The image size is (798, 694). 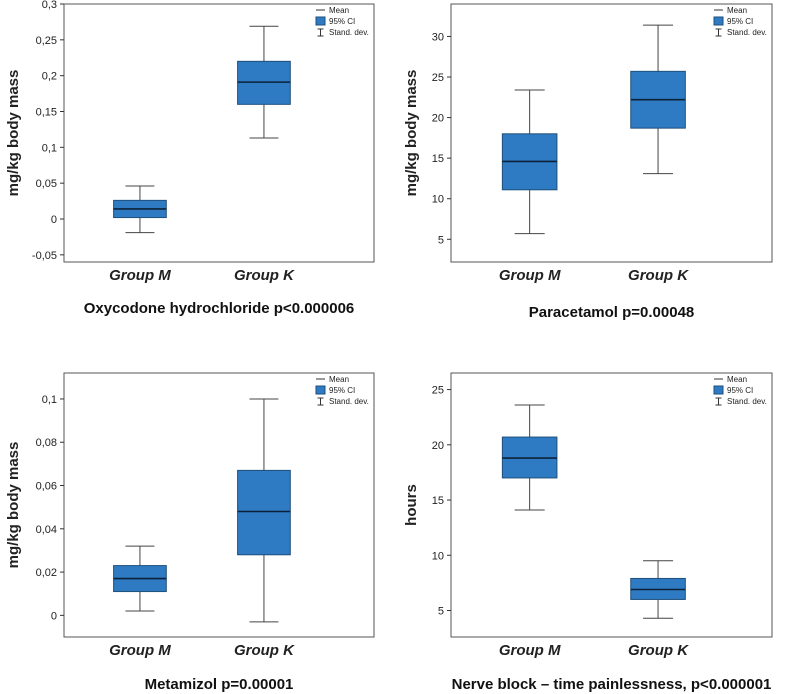 What do you see at coordinates (438, 37) in the screenshot?
I see `y-tick-label: 30` at bounding box center [438, 37].